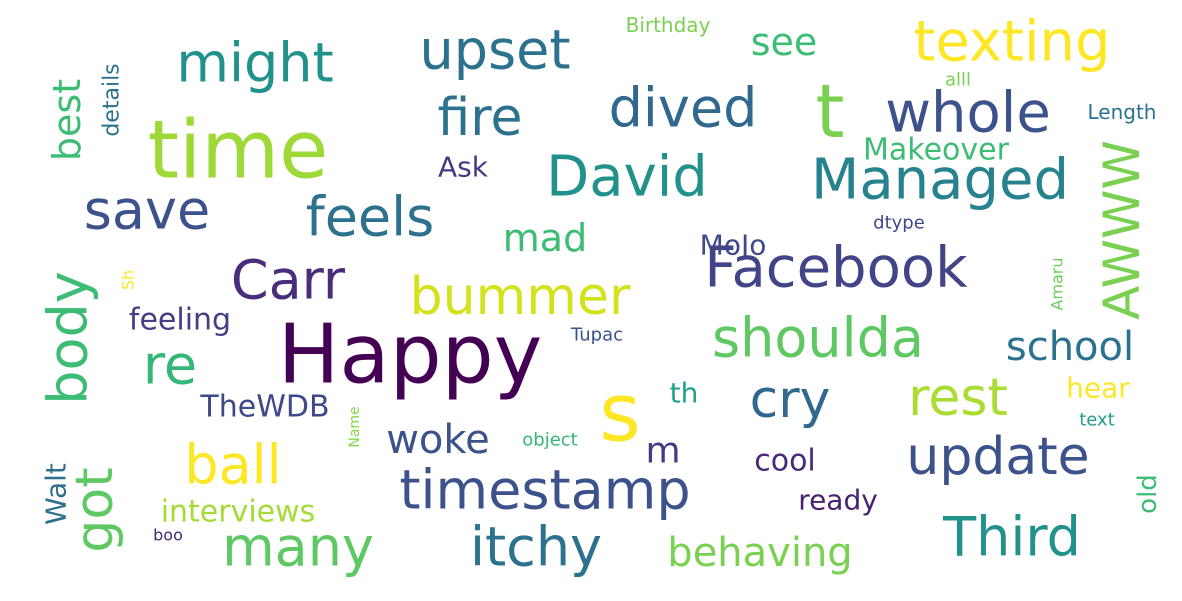 This screenshot has width=1182, height=601. Describe the element at coordinates (829, 112) in the screenshot. I see `word-t: t` at that location.